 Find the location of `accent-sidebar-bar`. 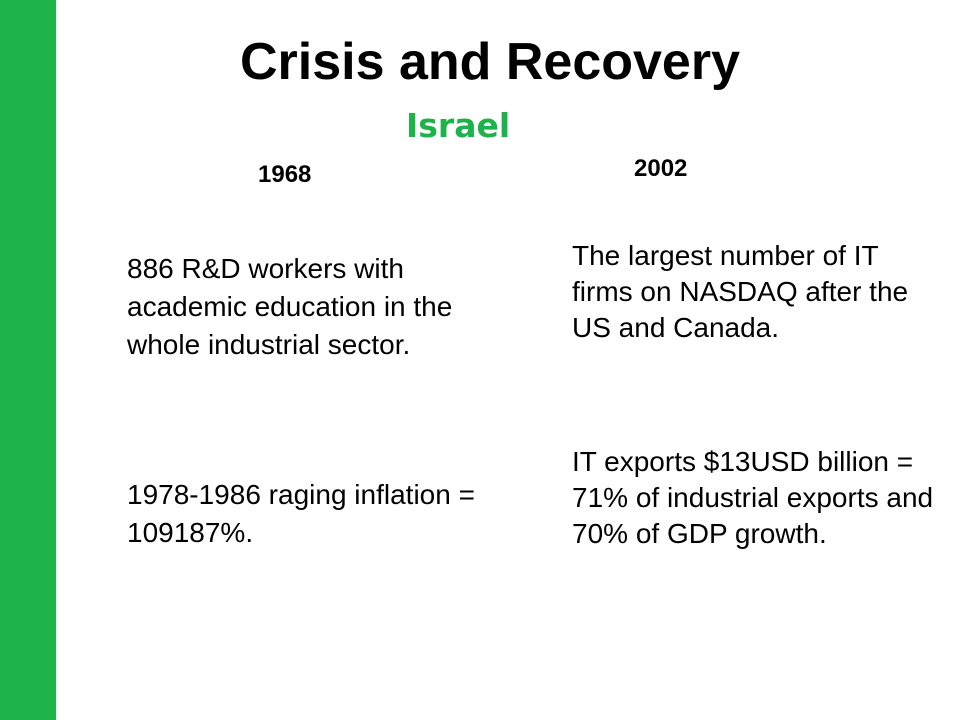

accent-sidebar-bar is located at coordinates (28, 360).